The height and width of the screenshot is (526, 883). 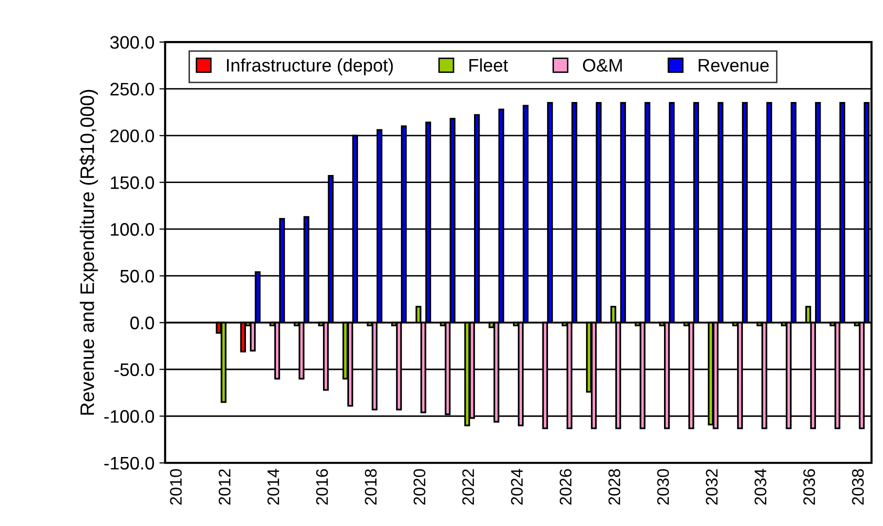 I want to click on y-tick-label: 300.0, so click(x=132, y=42).